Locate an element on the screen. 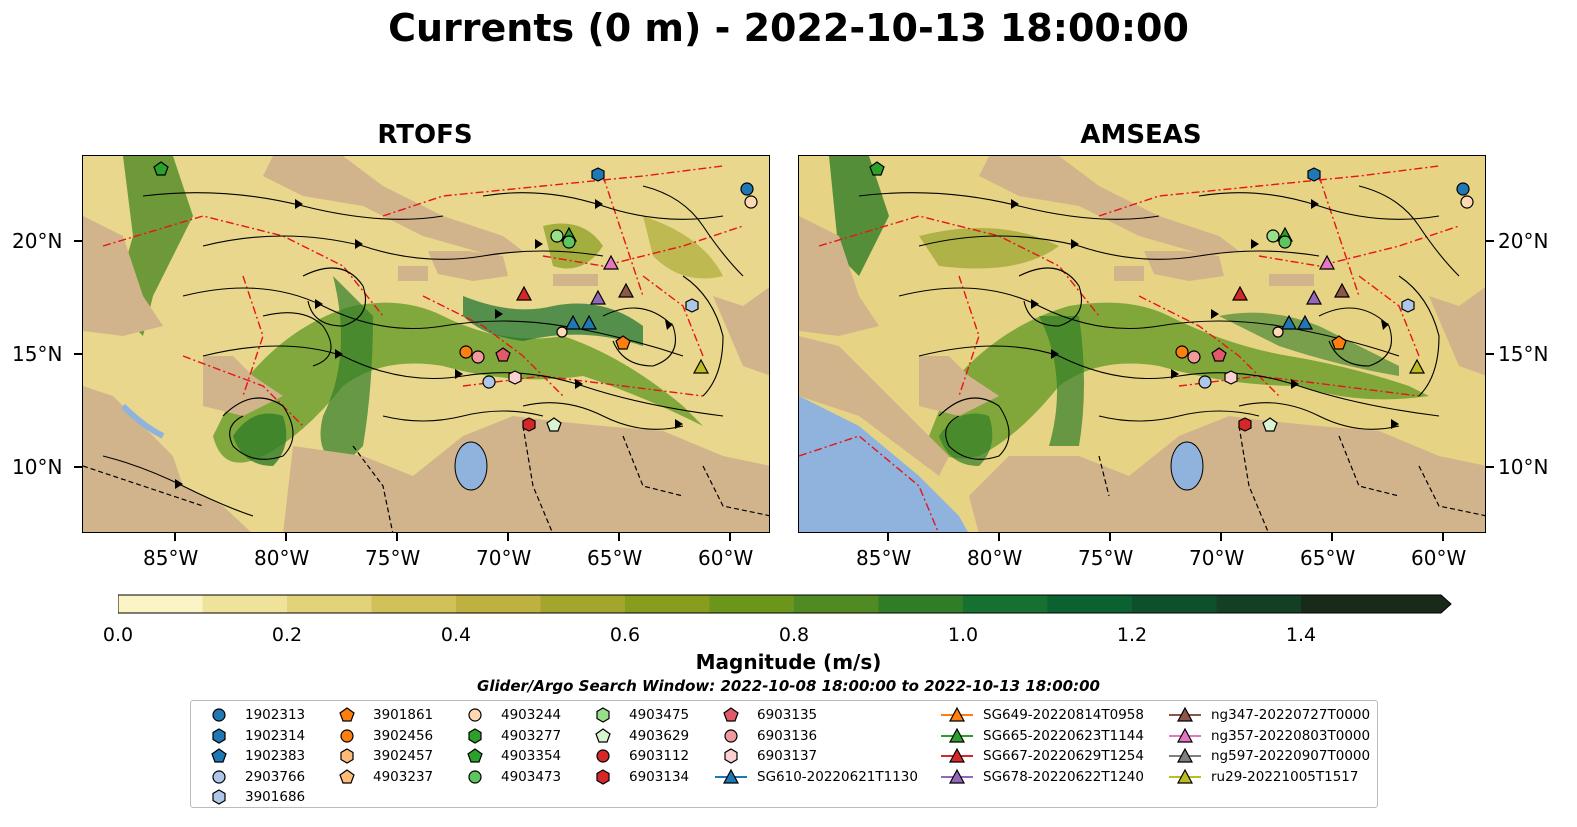 The image size is (1577, 827). x-tick-label: 80°W is located at coordinates (995, 558).